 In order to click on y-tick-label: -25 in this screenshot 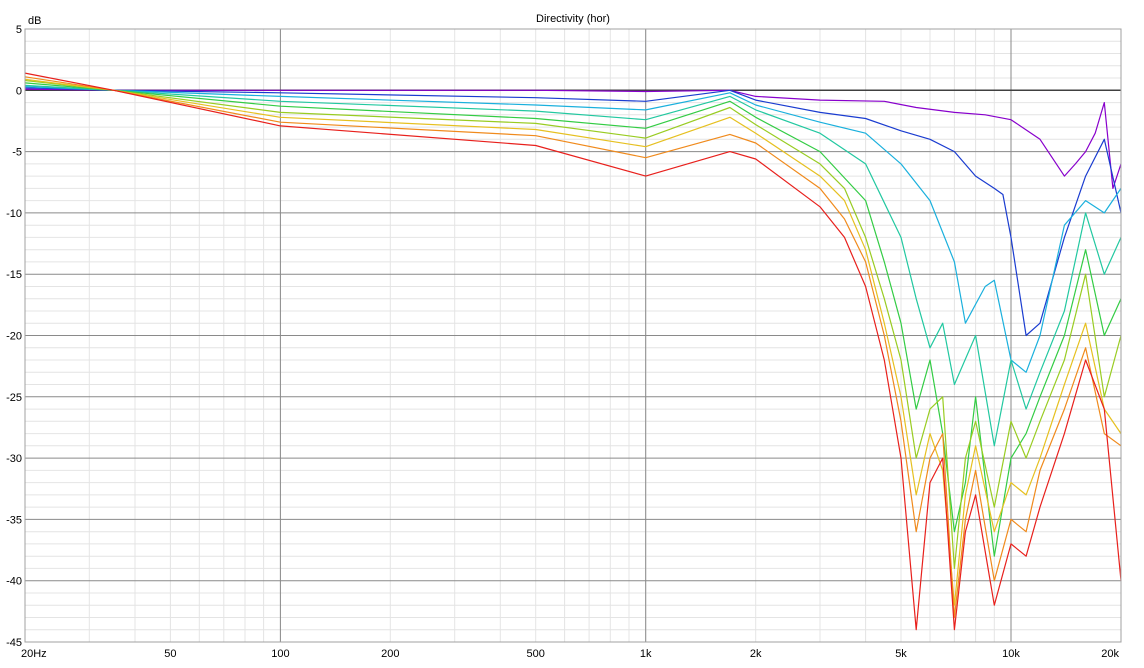, I will do `click(14, 398)`.